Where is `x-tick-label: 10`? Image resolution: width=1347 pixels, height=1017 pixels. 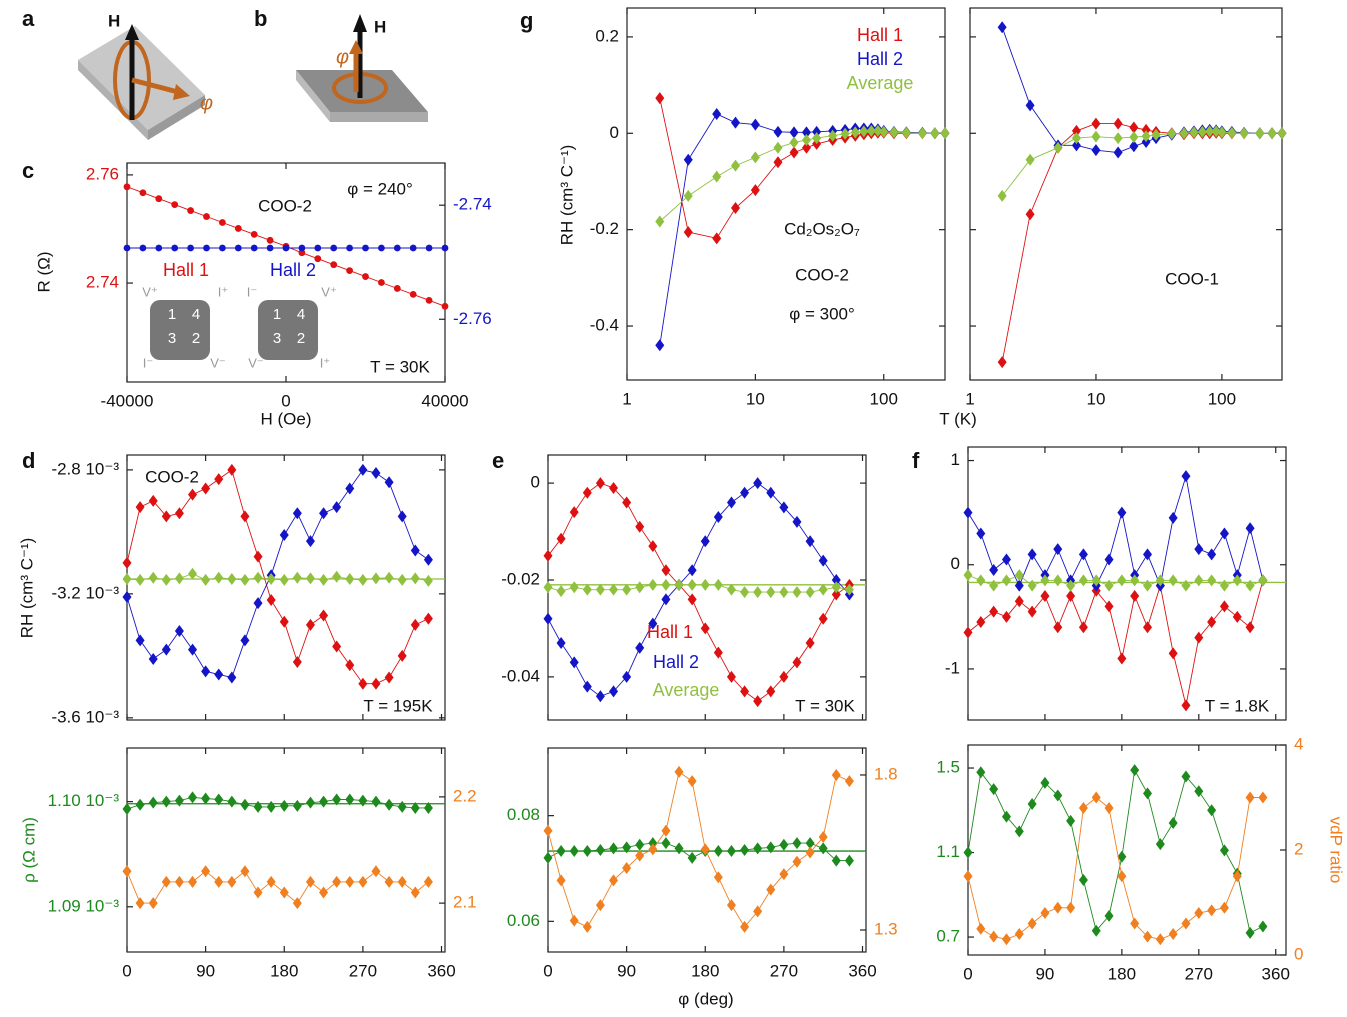 x-tick-label: 10 is located at coordinates (1095, 398).